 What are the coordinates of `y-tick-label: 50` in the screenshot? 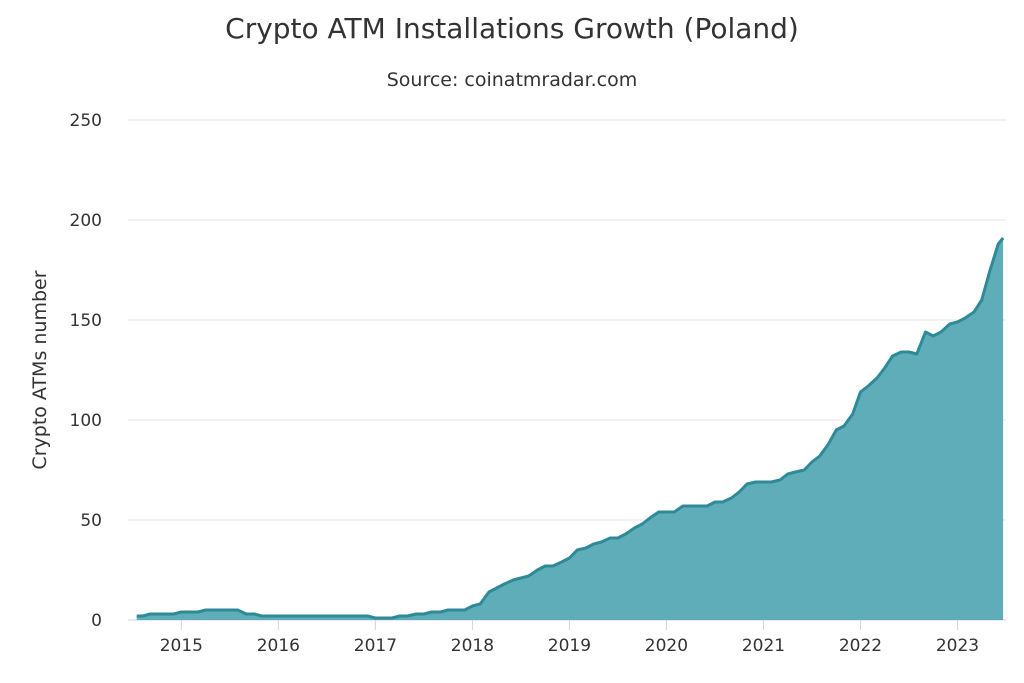 It's located at (91, 521).